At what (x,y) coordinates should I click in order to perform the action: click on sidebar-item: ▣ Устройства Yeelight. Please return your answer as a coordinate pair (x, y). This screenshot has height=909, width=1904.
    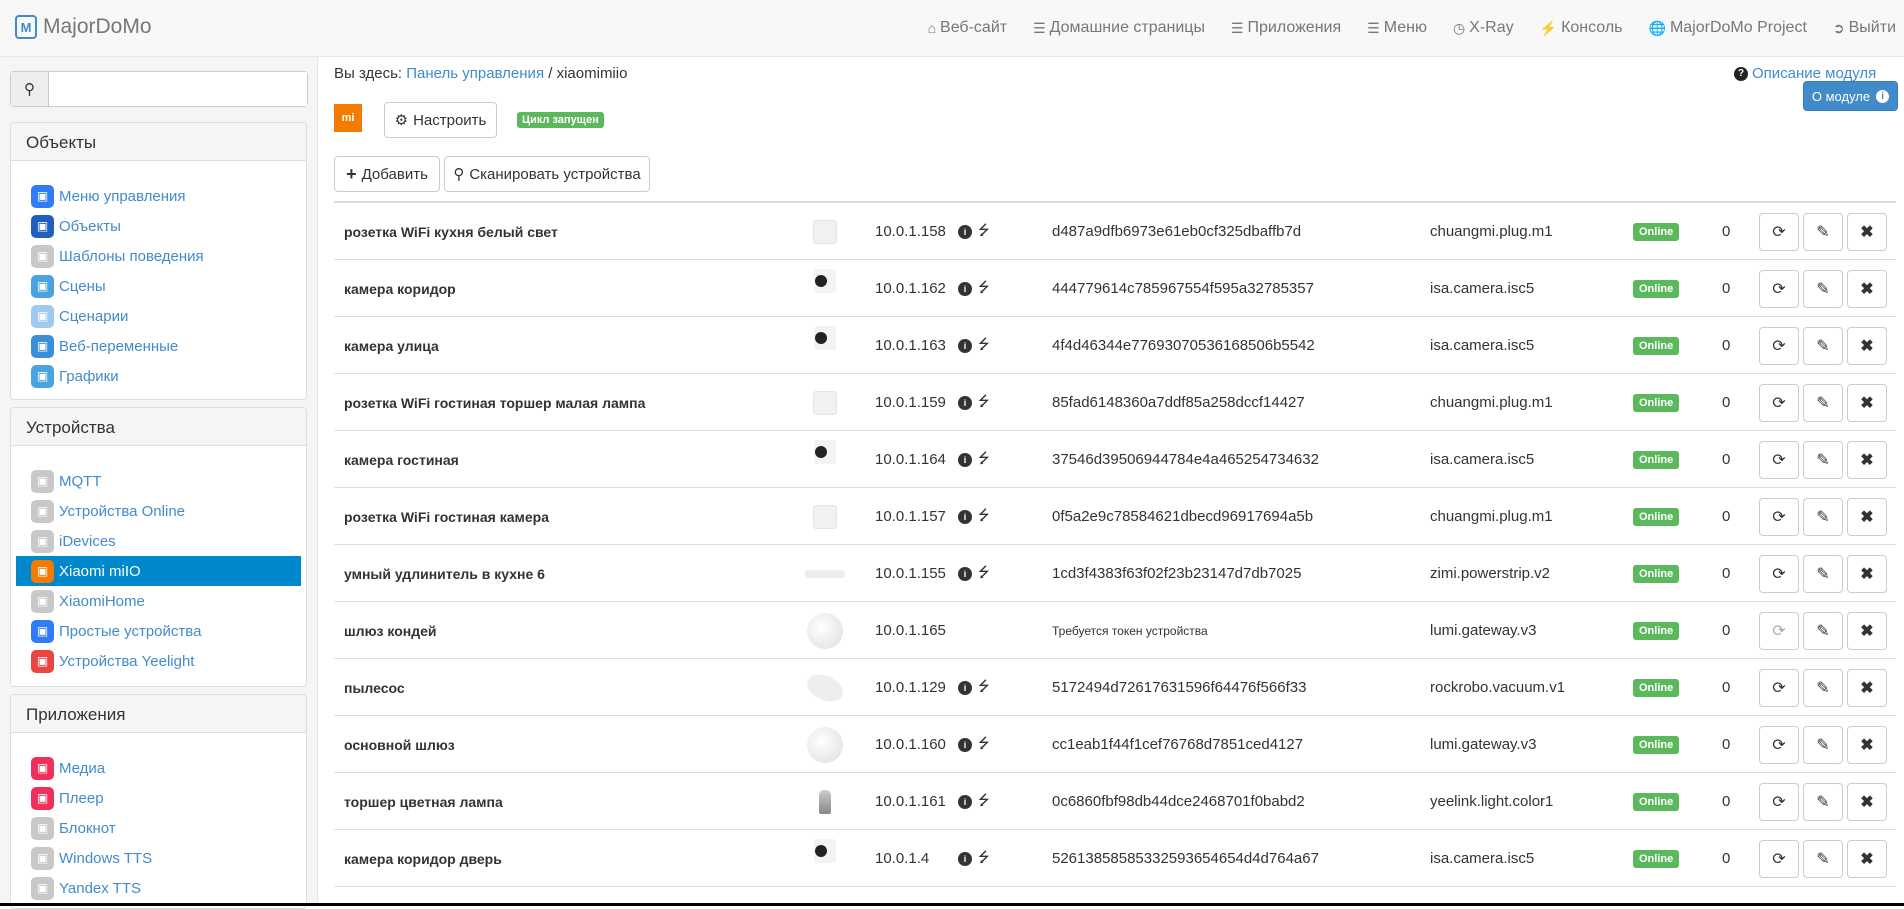
    Looking at the image, I should click on (158, 661).